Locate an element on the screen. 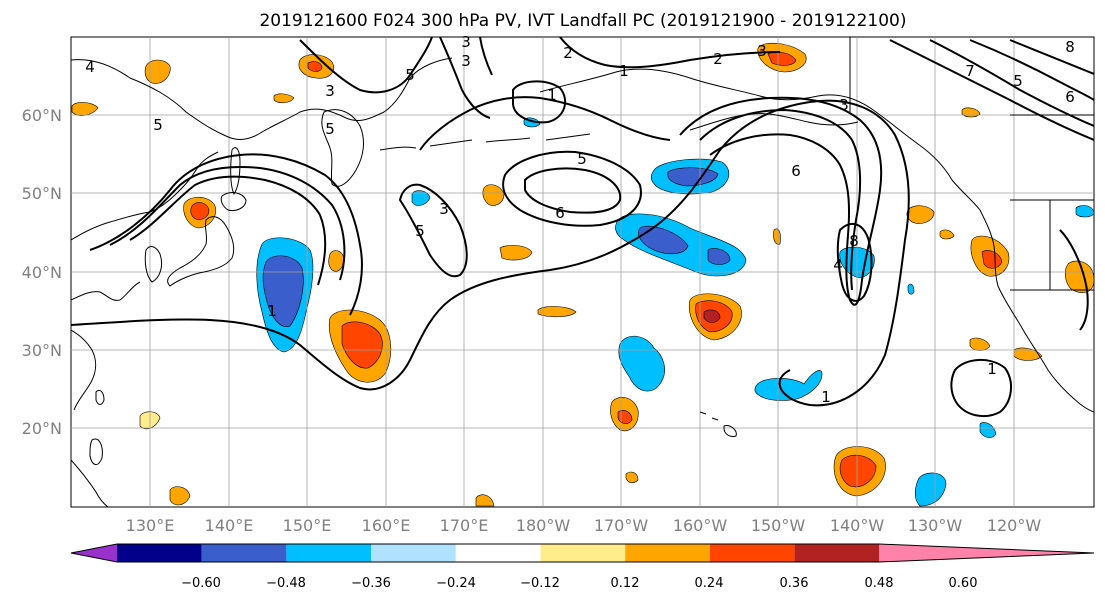 The width and height of the screenshot is (1105, 601). colorbar-tick-label: −0.60 is located at coordinates (201, 583).